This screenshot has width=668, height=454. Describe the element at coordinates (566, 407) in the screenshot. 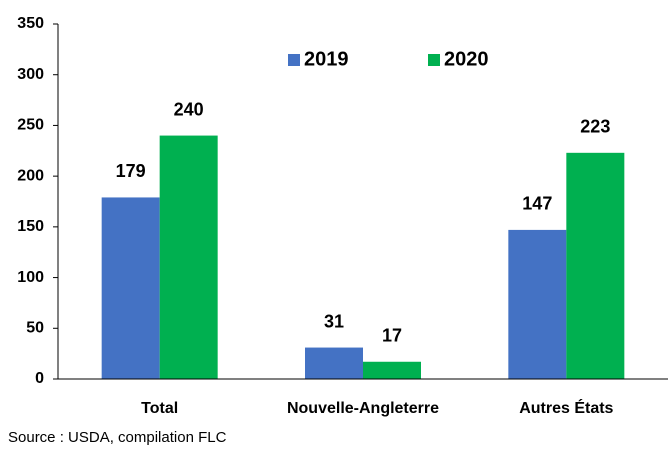

I see `x-tick-label: Autres États` at that location.